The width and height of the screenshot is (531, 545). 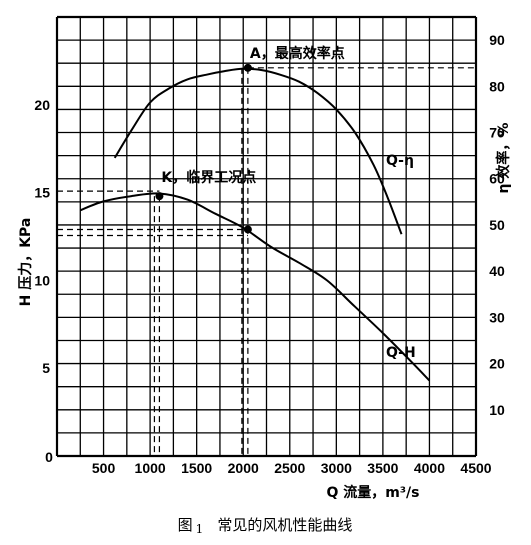 What do you see at coordinates (336, 468) in the screenshot?
I see `x-tick-label: 3000` at bounding box center [336, 468].